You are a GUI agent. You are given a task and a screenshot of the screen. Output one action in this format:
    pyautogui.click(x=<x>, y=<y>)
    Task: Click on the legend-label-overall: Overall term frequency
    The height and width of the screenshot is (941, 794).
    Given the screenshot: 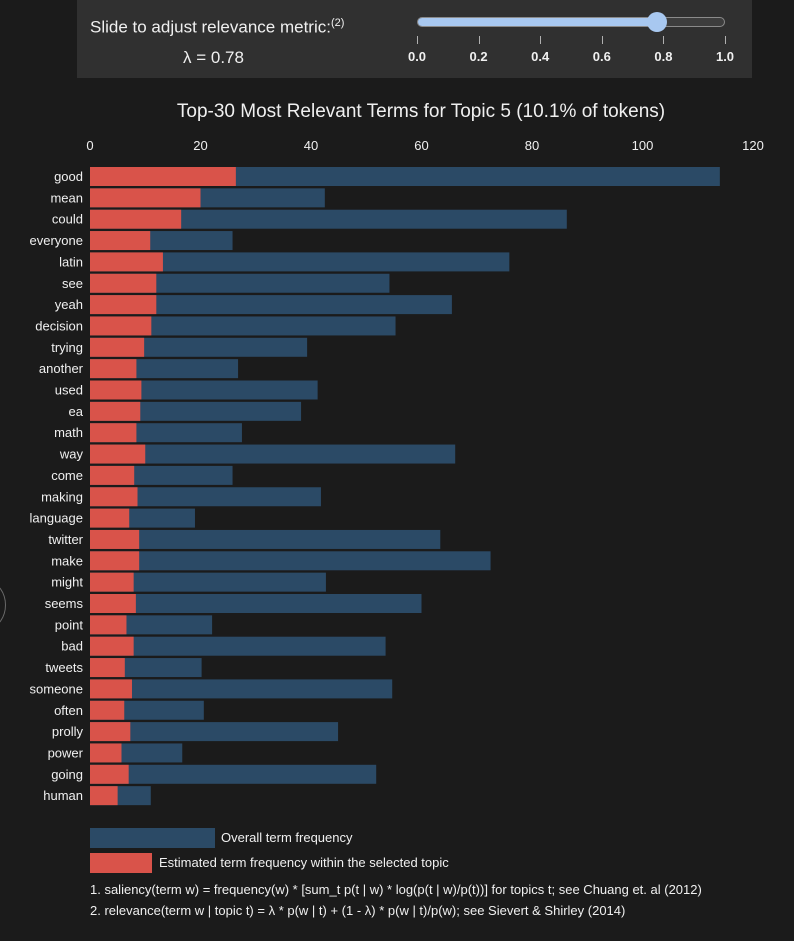 What is the action you would take?
    pyautogui.click(x=287, y=837)
    